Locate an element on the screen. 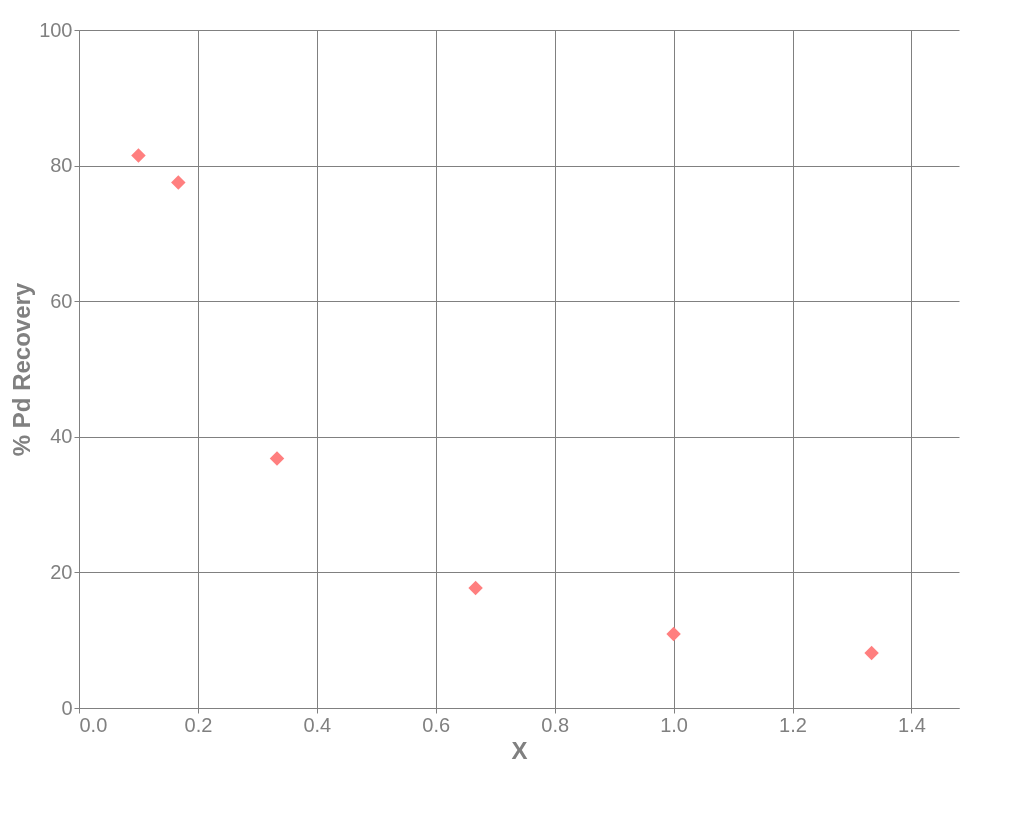 Image resolution: width=1029 pixels, height=831 pixels. x-tick-label: 1.2 is located at coordinates (793, 724).